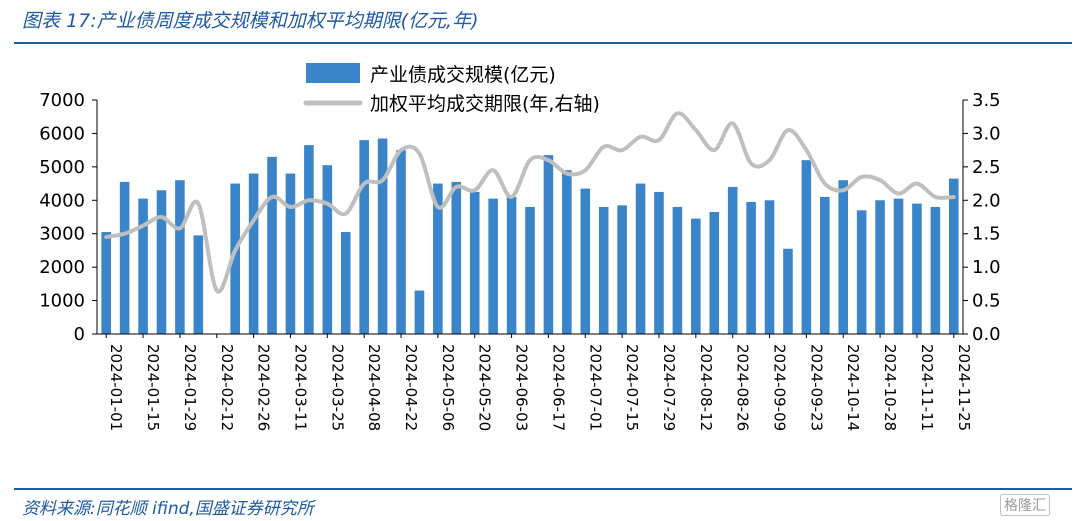 This screenshot has width=1080, height=521. I want to click on x-tick-label: 2024-07-15, so click(632, 387).